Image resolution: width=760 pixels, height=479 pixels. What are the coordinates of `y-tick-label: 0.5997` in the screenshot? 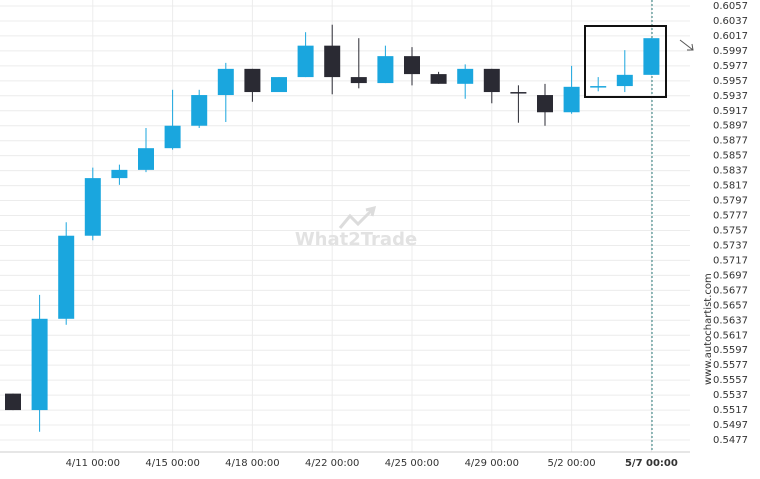 It's located at (730, 51).